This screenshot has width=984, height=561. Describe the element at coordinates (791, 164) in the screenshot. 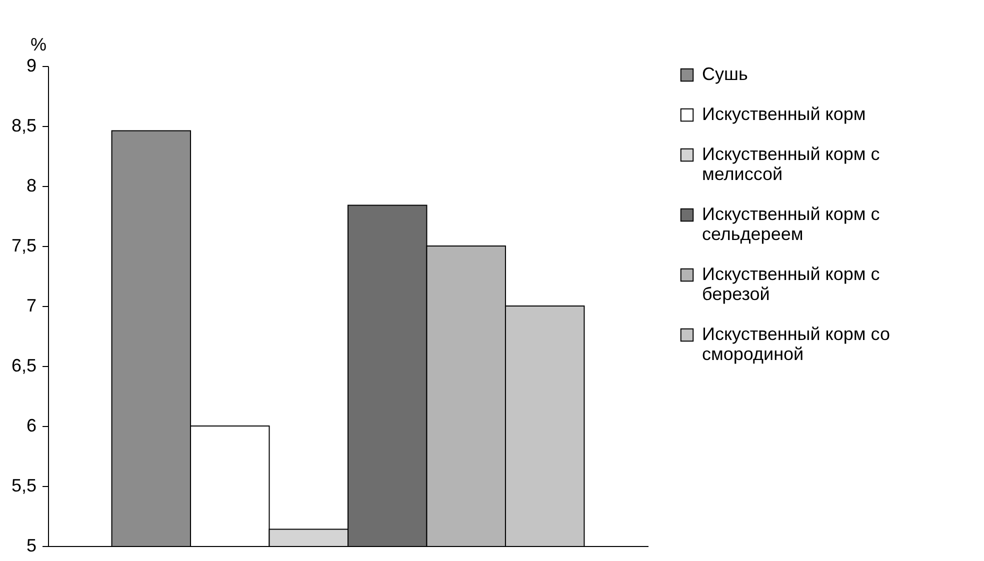

I see `legend-label: Искуственный корм с мелиссой` at that location.